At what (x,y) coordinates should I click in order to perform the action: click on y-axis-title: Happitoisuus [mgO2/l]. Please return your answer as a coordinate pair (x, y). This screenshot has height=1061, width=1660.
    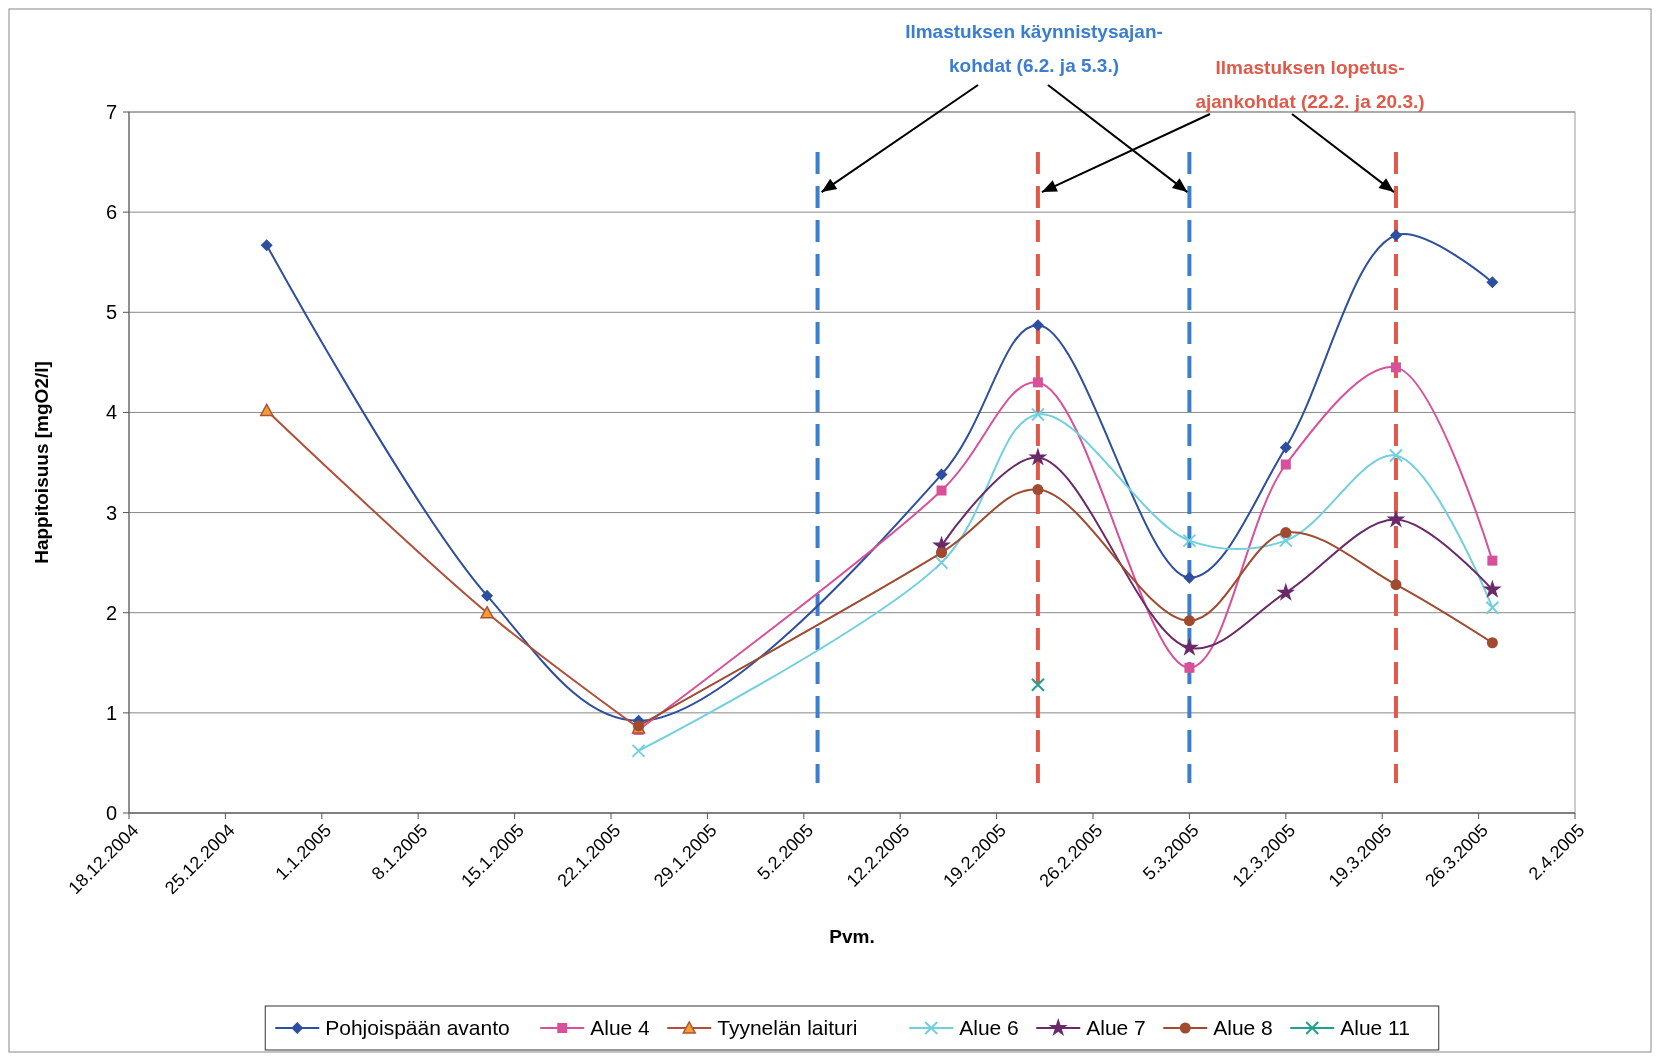
    Looking at the image, I should click on (41, 462).